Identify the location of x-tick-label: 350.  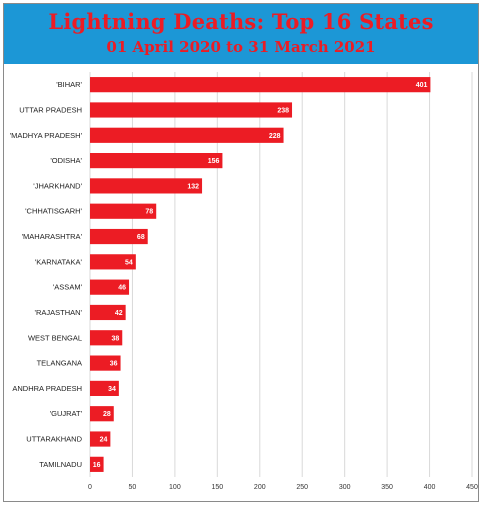
(387, 487).